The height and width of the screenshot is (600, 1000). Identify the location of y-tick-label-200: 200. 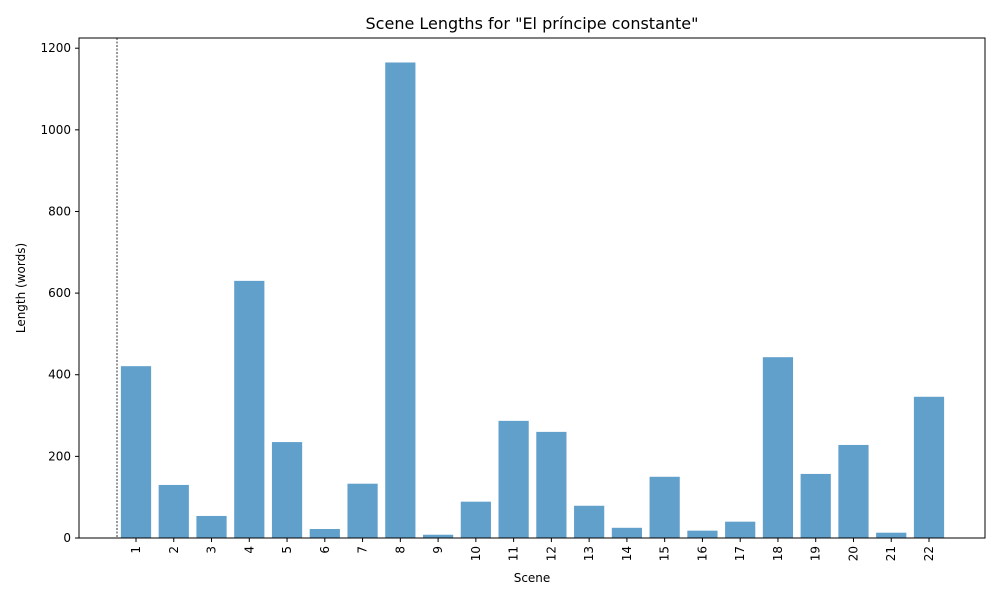
(59, 456).